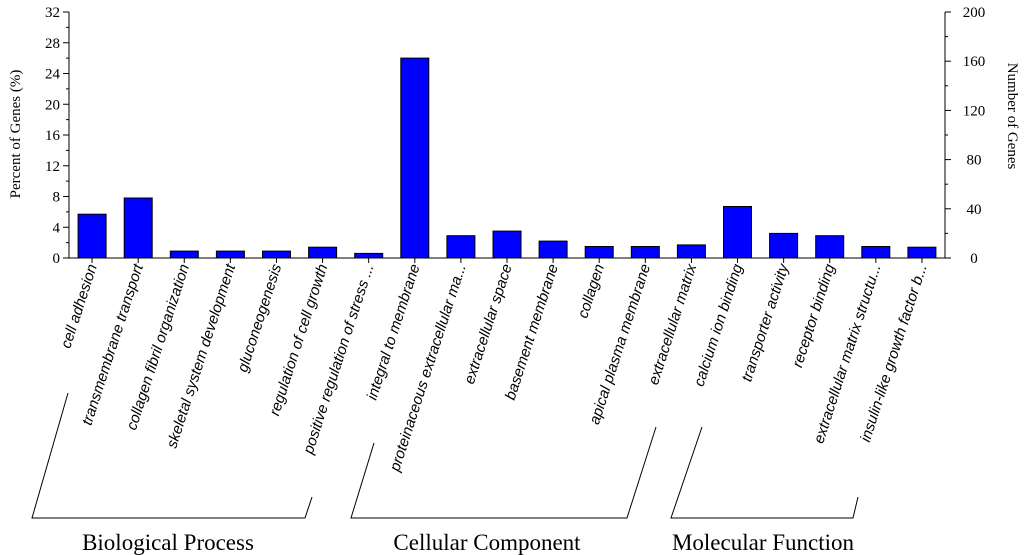 The width and height of the screenshot is (1024, 555). What do you see at coordinates (974, 13) in the screenshot?
I see `right-tick-label: 200` at bounding box center [974, 13].